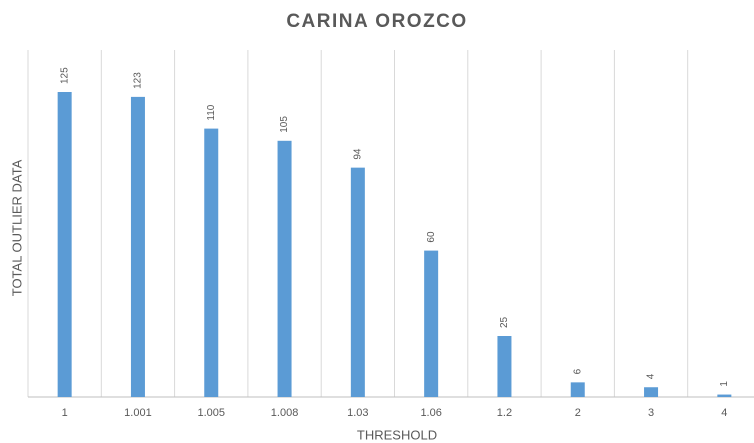  I want to click on x-tick-label: 1, so click(65, 413).